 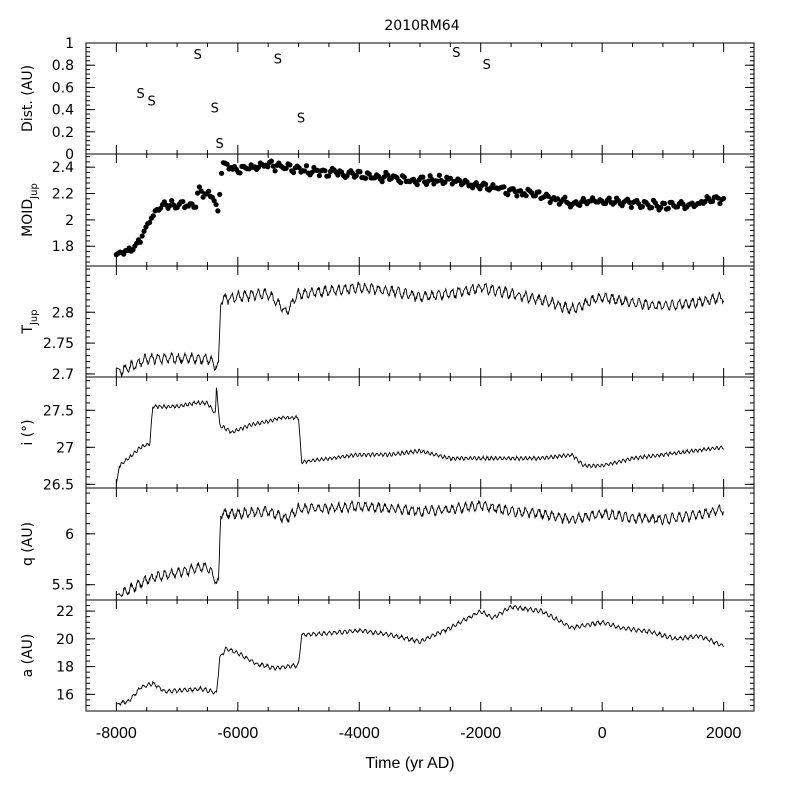 What do you see at coordinates (28, 218) in the screenshot?
I see `y-label-main: MOID` at bounding box center [28, 218].